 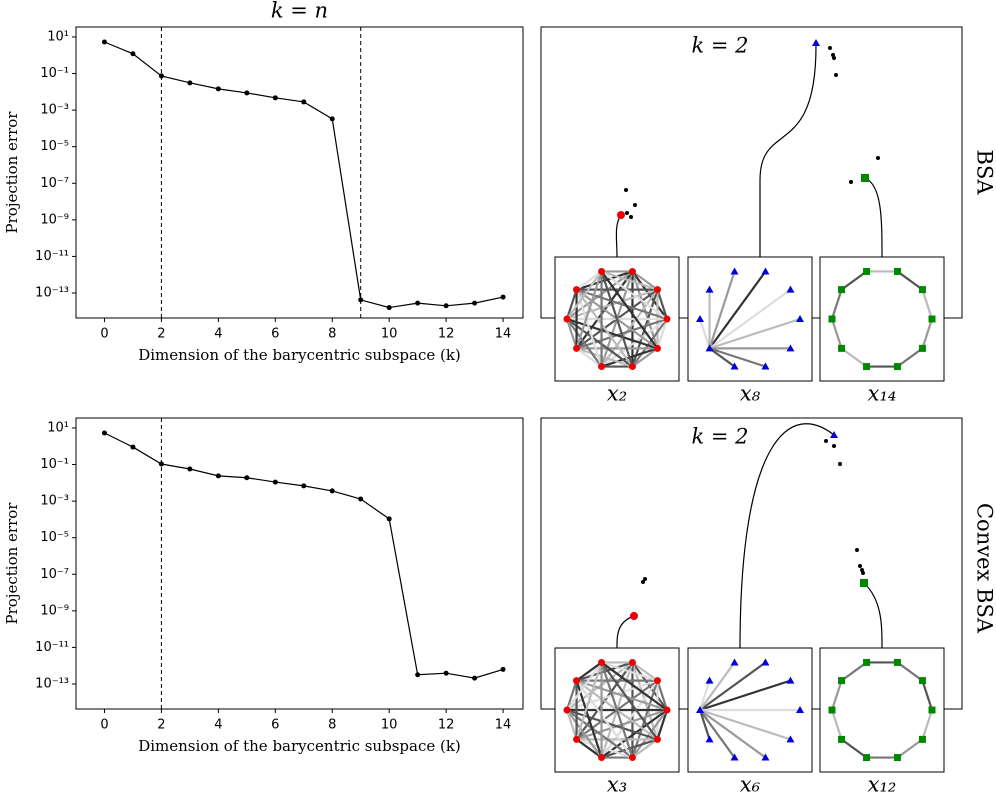 I want to click on x-tick-label: 2, so click(x=161, y=334).